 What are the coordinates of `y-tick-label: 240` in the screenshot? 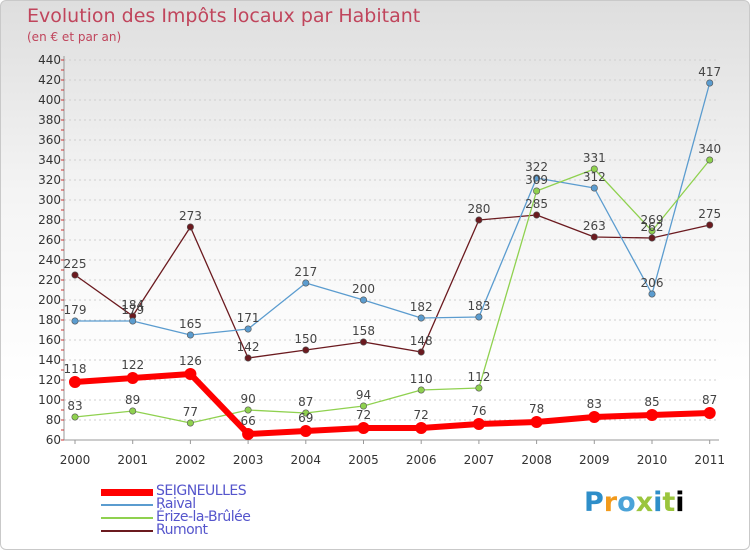 It's located at (49, 260).